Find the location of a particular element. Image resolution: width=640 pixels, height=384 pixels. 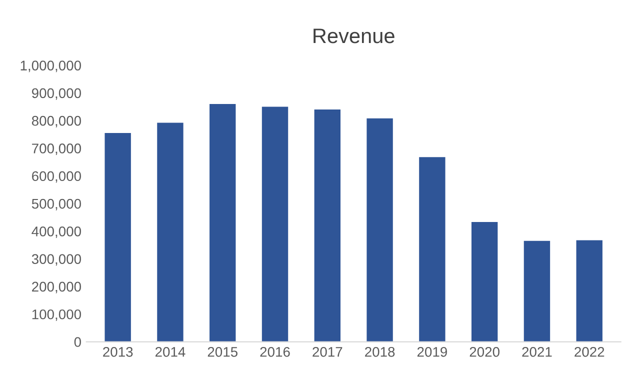

y-tick-label: 400,000 is located at coordinates (56, 232).